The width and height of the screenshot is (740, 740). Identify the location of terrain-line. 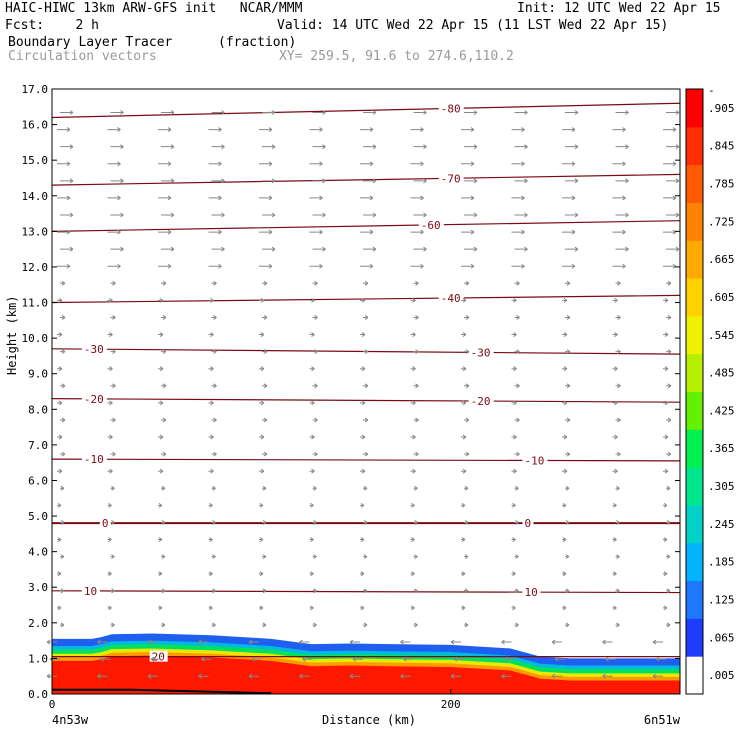
(162, 691).